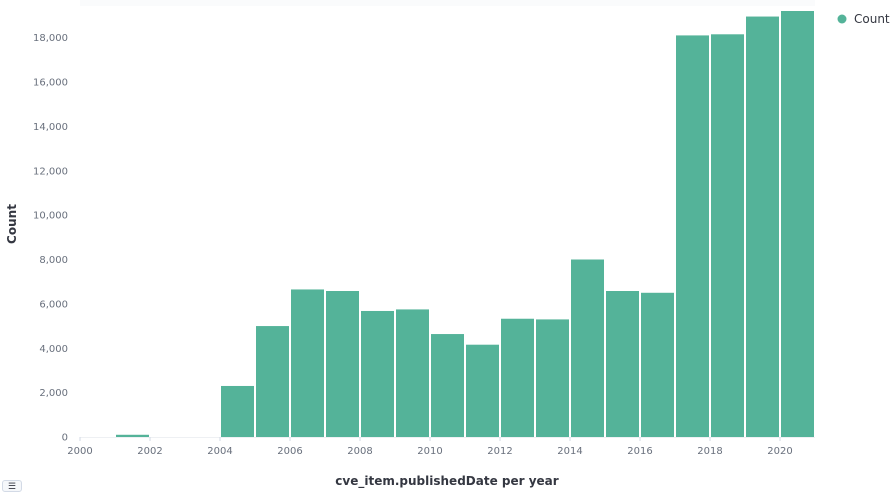  Describe the element at coordinates (12, 224) in the screenshot. I see `y-axis-title: Count` at that location.